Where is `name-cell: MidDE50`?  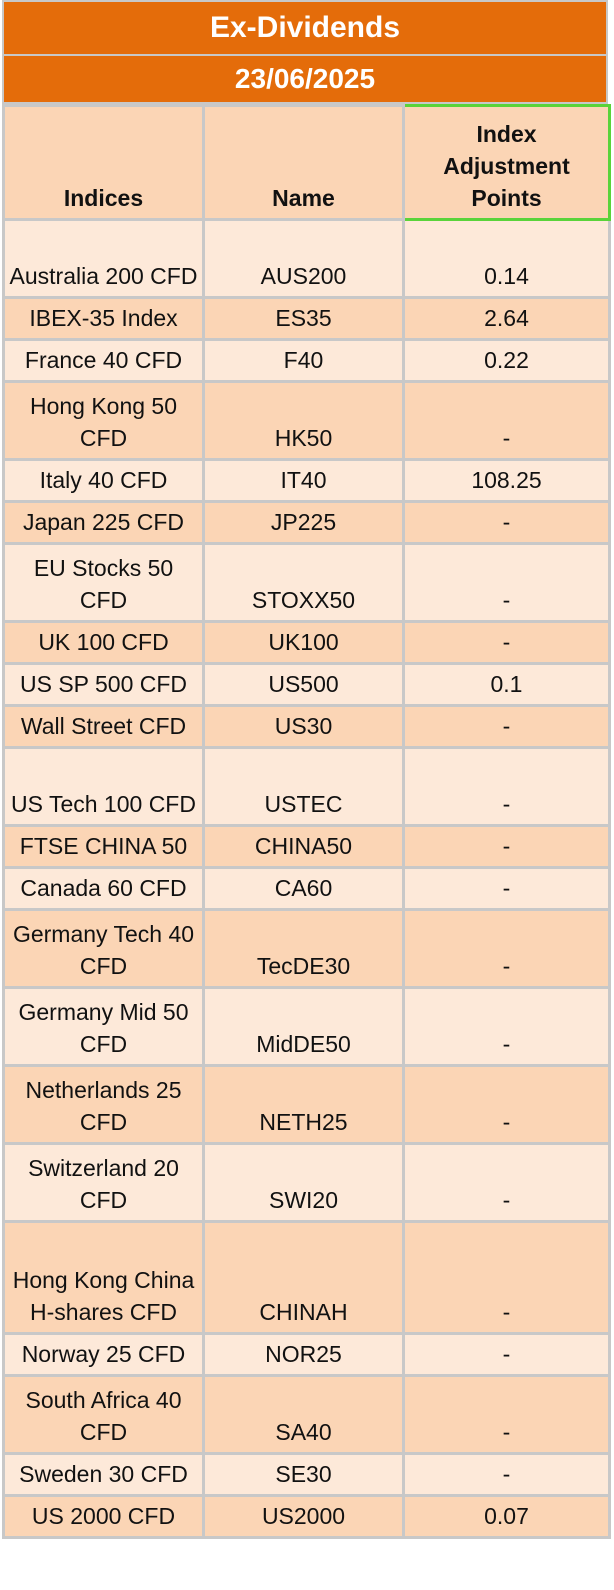
name-cell: MidDE50 is located at coordinates (303, 1026).